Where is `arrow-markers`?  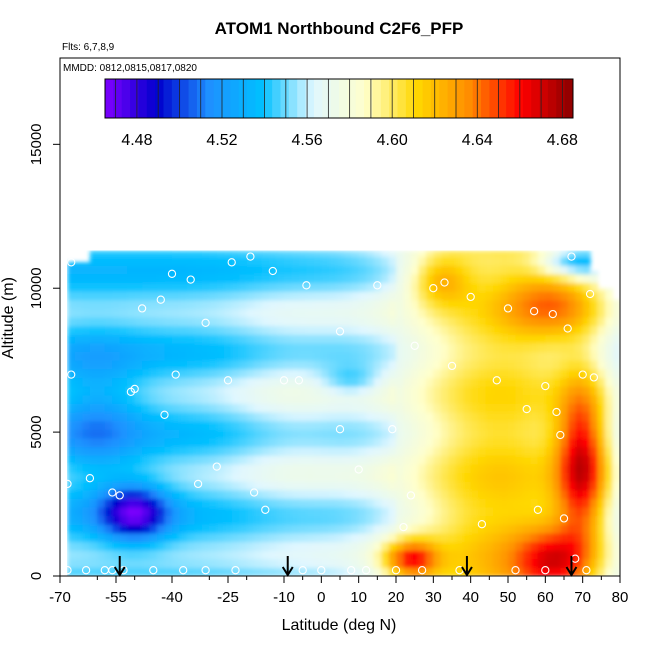 arrow-markers is located at coordinates (345, 566).